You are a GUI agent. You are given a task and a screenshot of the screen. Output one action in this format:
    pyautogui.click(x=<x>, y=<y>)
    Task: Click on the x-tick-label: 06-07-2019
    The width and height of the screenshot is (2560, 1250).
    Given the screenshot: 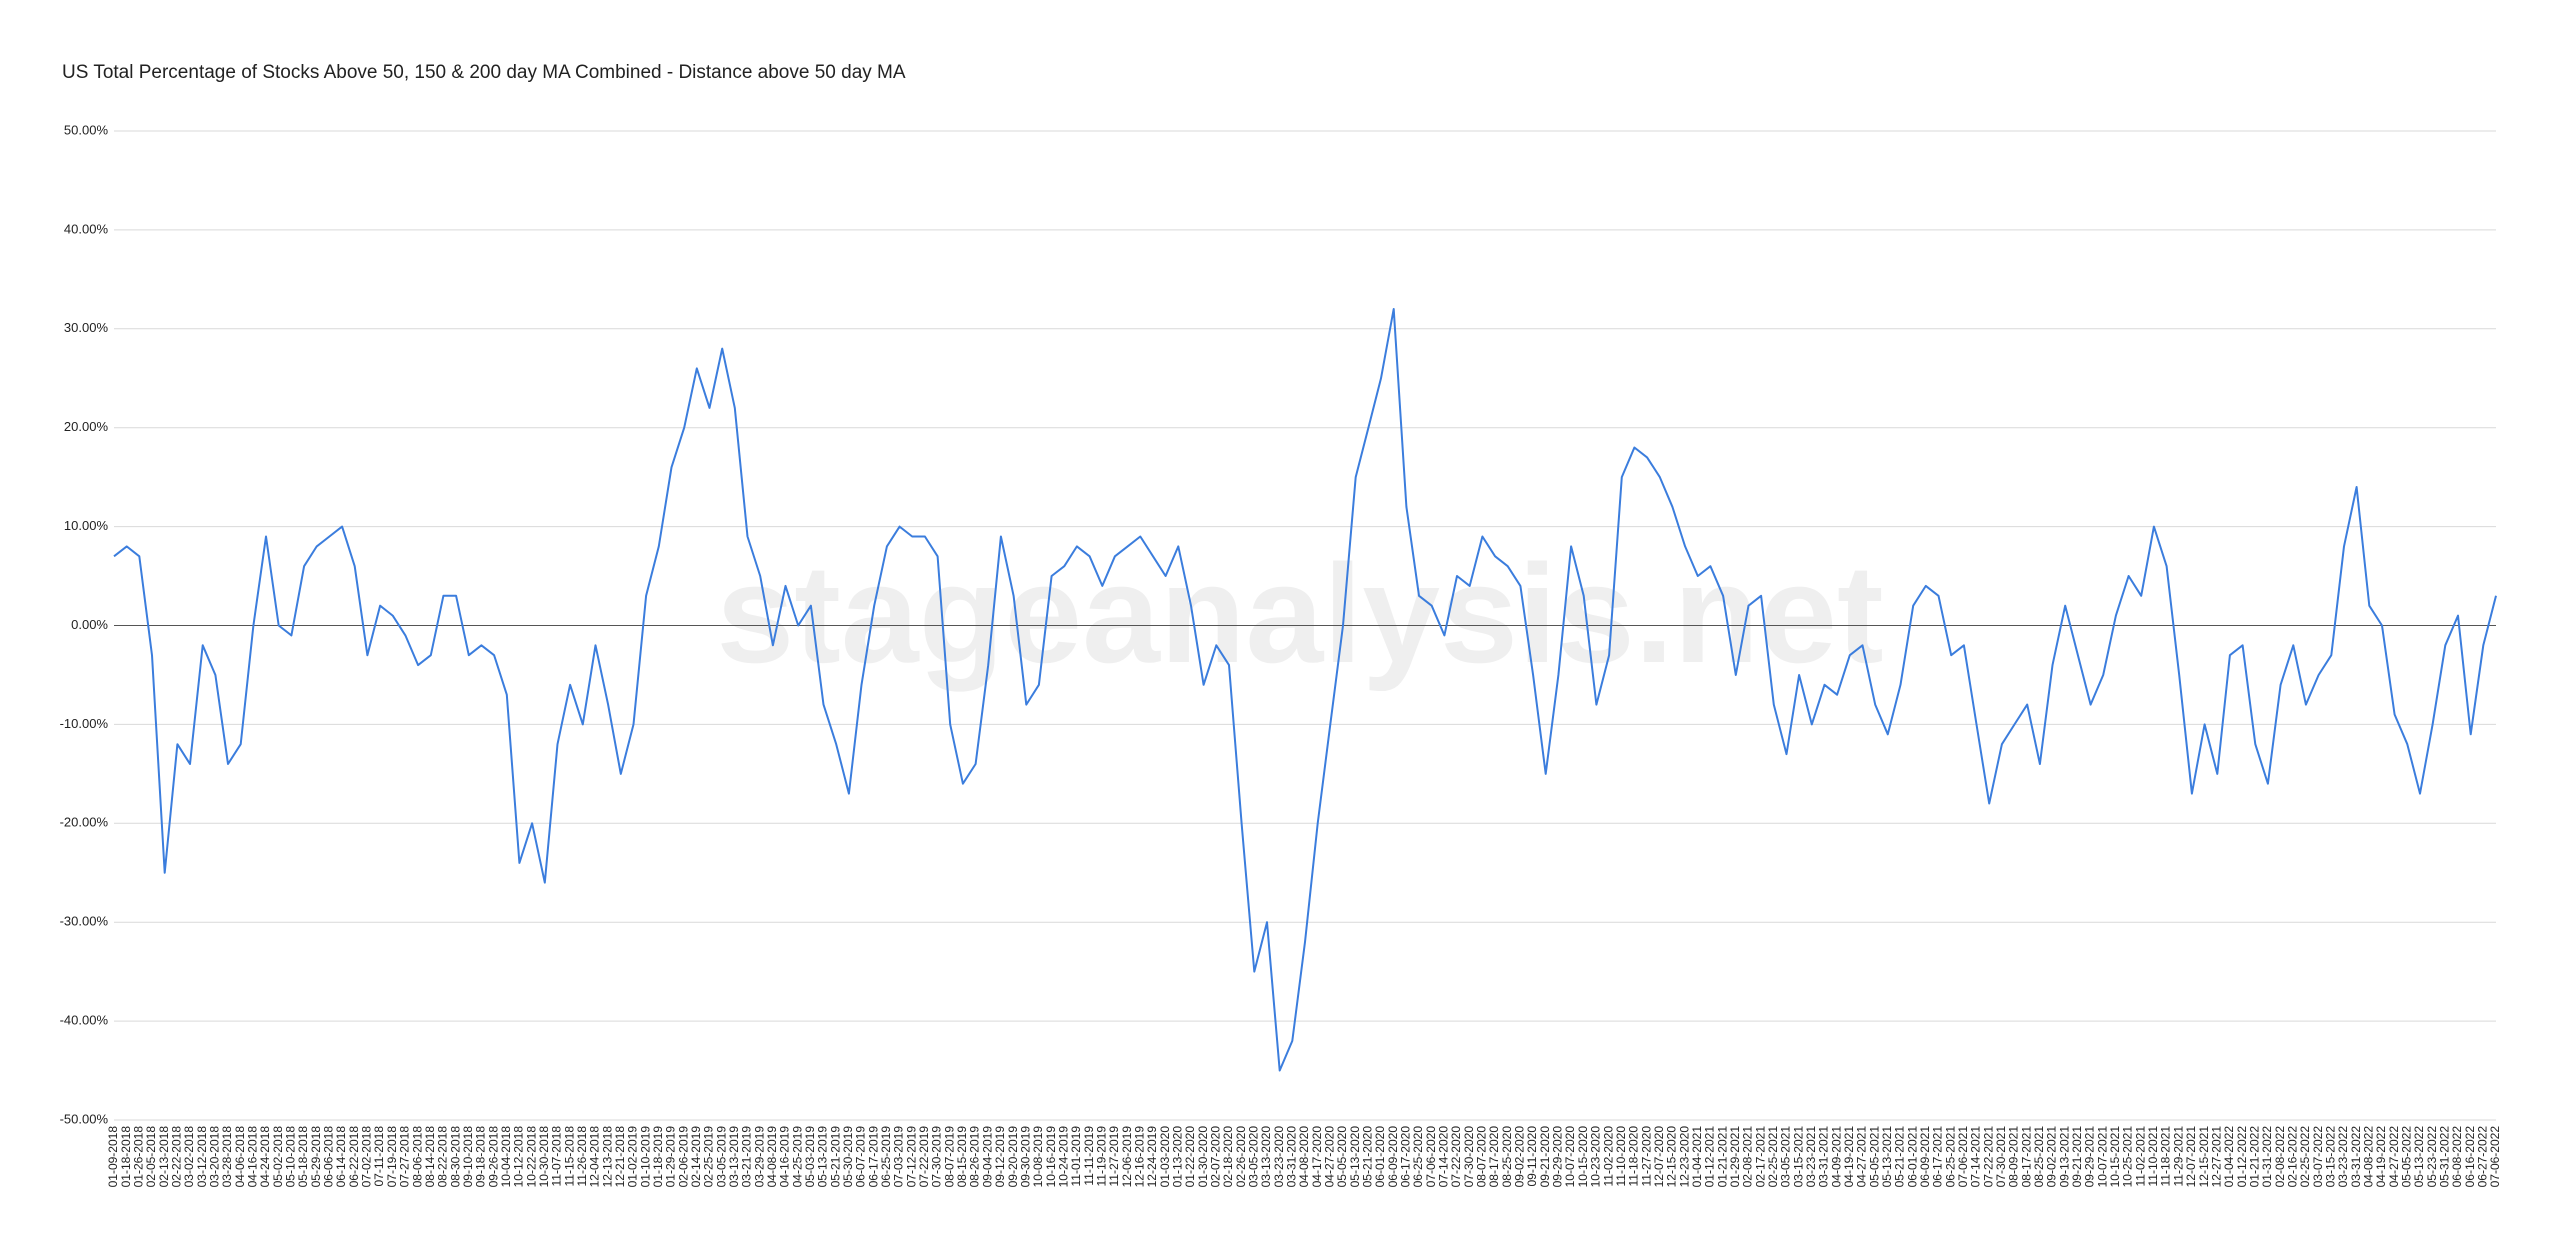 What is the action you would take?
    pyautogui.click(x=861, y=1157)
    